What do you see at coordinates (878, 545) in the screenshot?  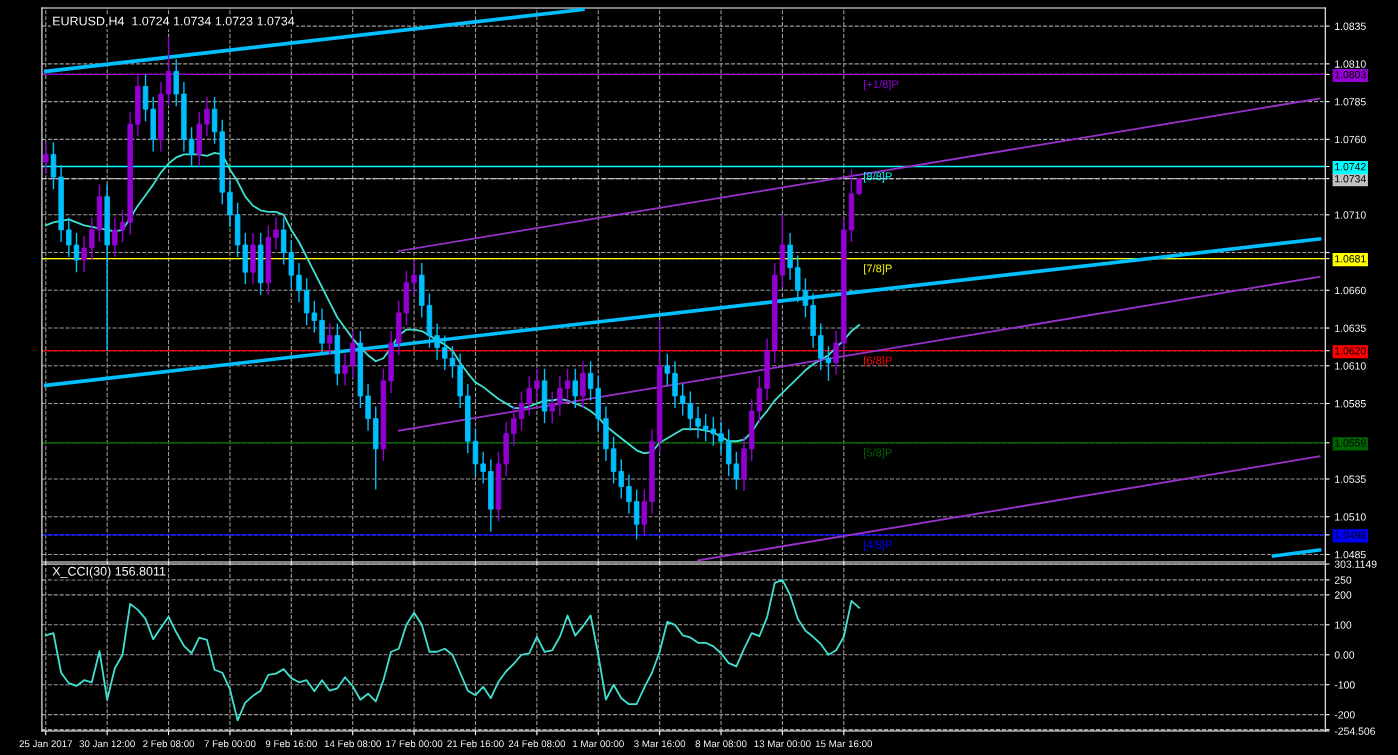 I see `ref-line-label: [4/8]P` at bounding box center [878, 545].